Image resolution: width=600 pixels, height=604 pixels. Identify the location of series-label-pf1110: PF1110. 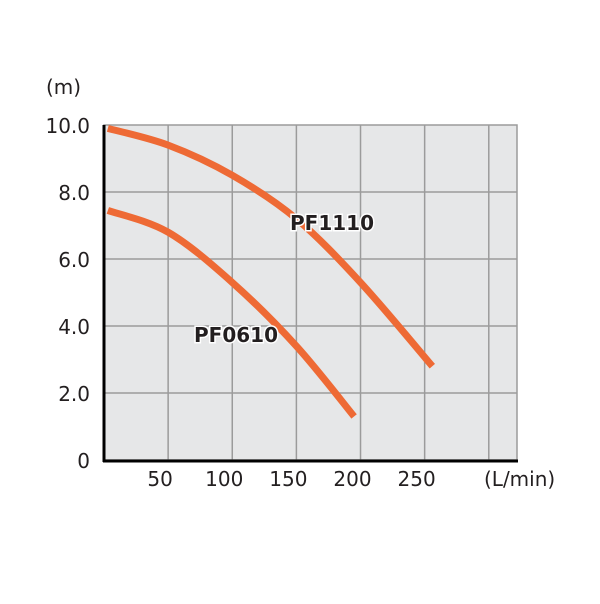
(332, 223).